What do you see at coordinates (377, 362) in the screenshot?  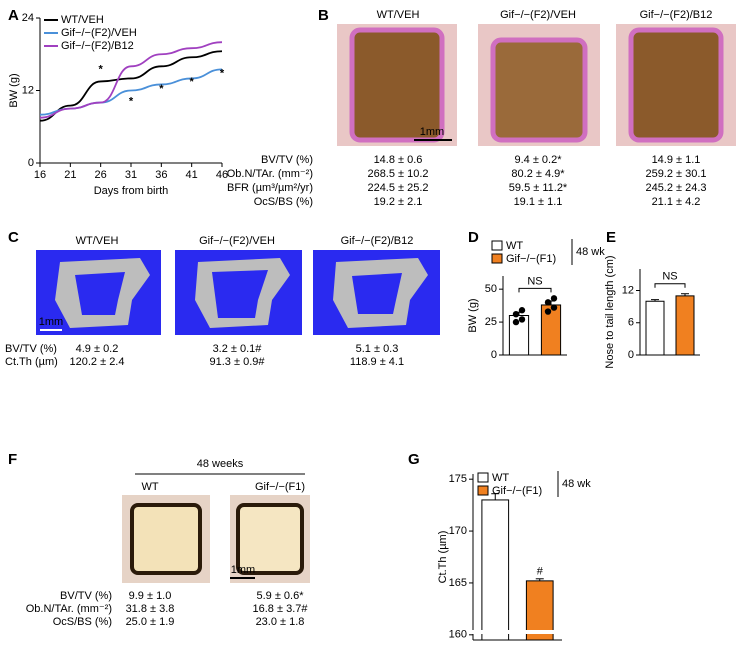 I see `table-value: 118.9 ± 4.1` at bounding box center [377, 362].